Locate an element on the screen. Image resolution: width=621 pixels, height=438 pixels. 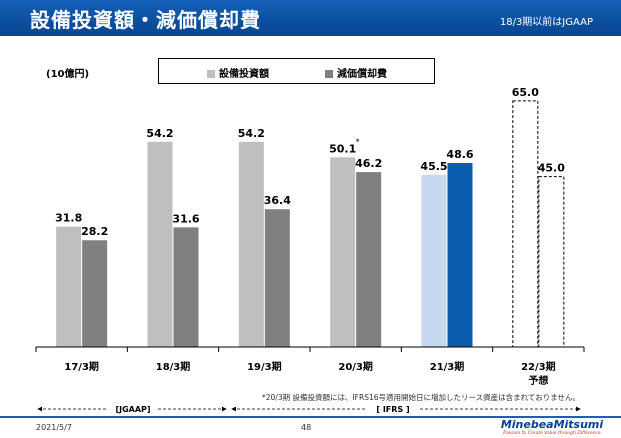
depreciation-value-label-19/3期: 36.4 is located at coordinates (277, 200).